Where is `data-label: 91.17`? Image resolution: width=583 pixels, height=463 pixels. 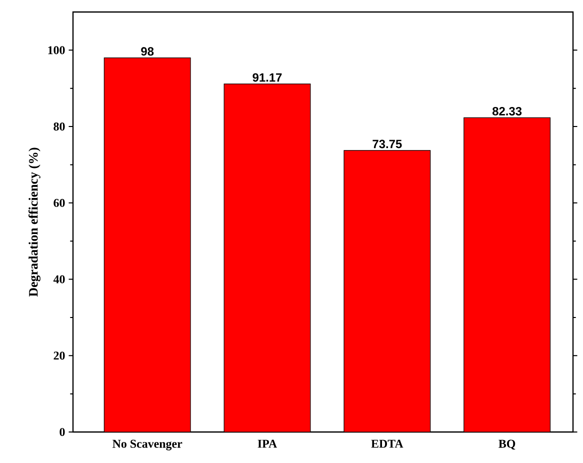 data-label: 91.17 is located at coordinates (267, 77).